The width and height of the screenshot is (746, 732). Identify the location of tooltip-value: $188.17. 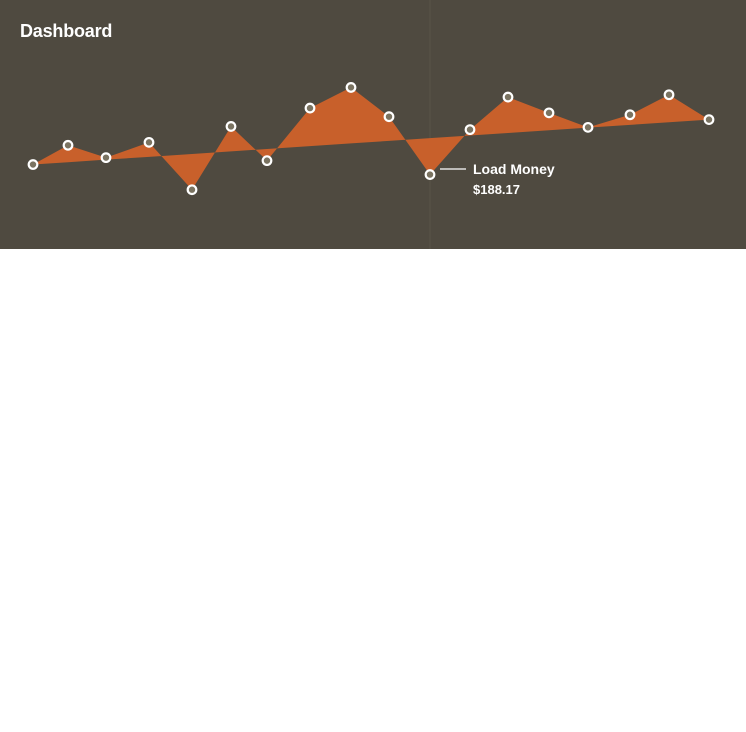
(496, 189).